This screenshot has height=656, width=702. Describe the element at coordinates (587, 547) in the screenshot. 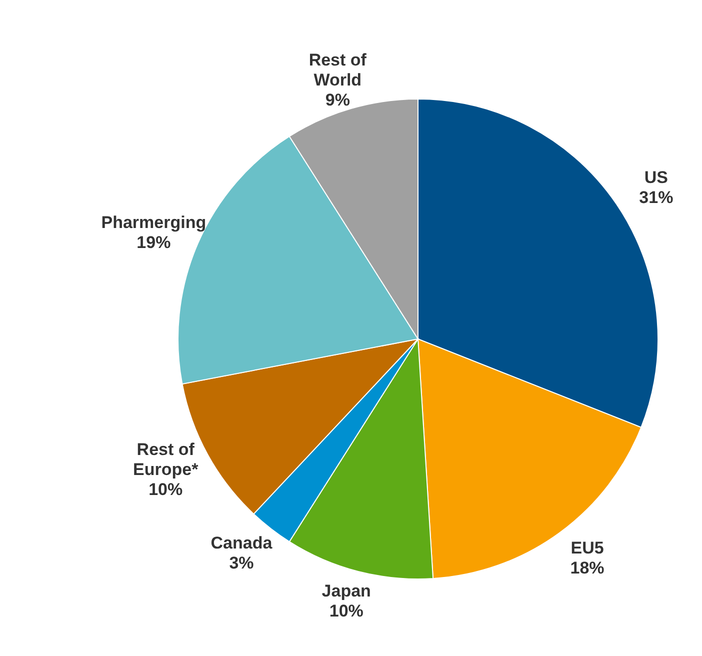

I see `slice-label: EU5` at that location.